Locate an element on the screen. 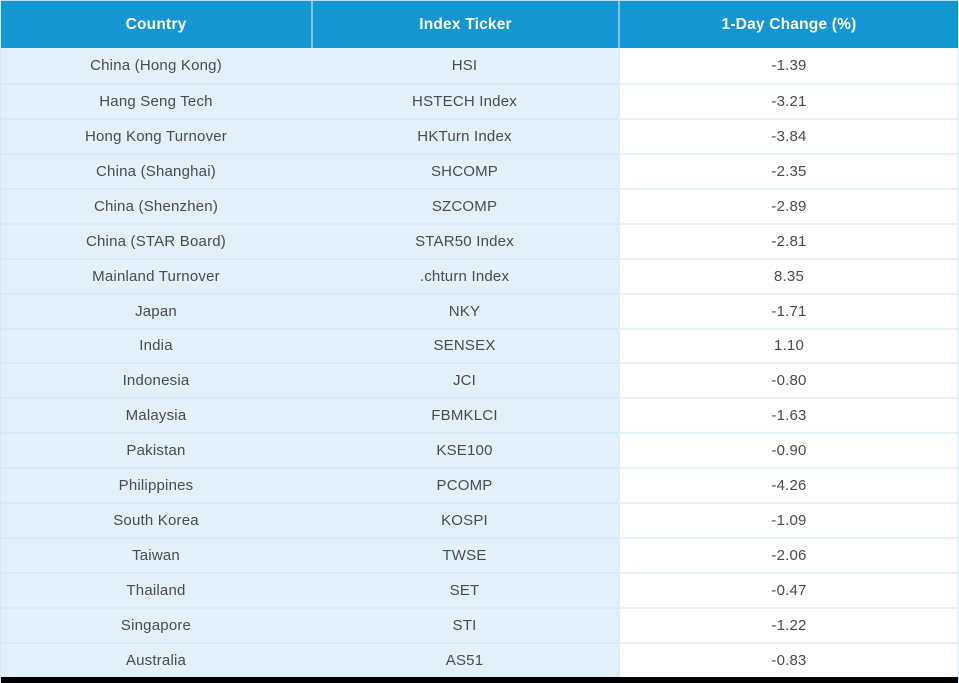 Image resolution: width=959 pixels, height=683 pixels. country-cell: China (Shenzhen) is located at coordinates (156, 205).